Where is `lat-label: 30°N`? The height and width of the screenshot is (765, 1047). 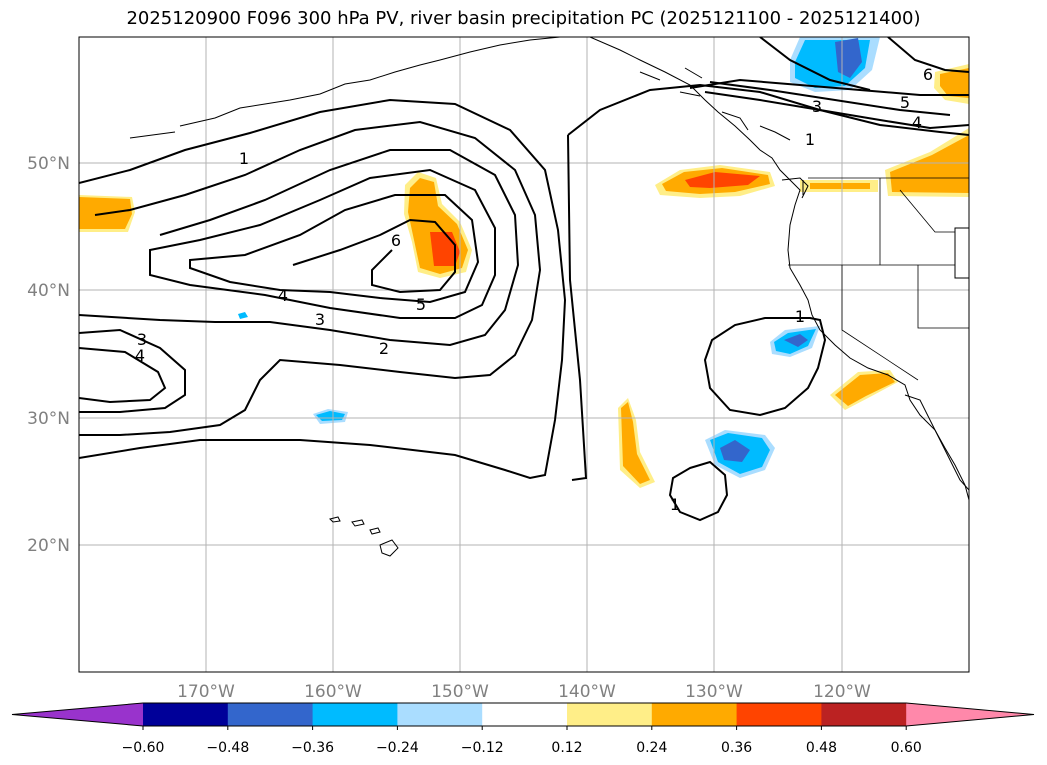 lat-label: 30°N is located at coordinates (48, 419).